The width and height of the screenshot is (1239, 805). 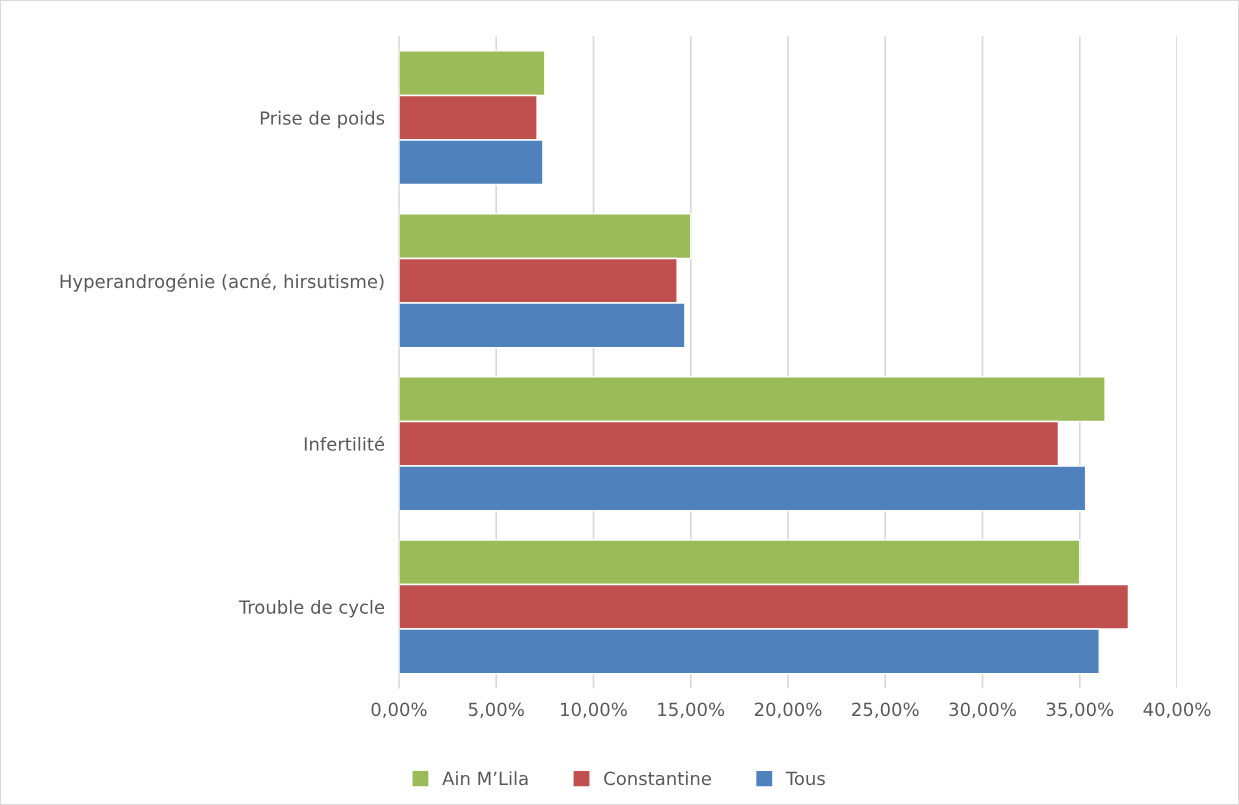 I want to click on x-tick-label: 20,00%, so click(x=788, y=710).